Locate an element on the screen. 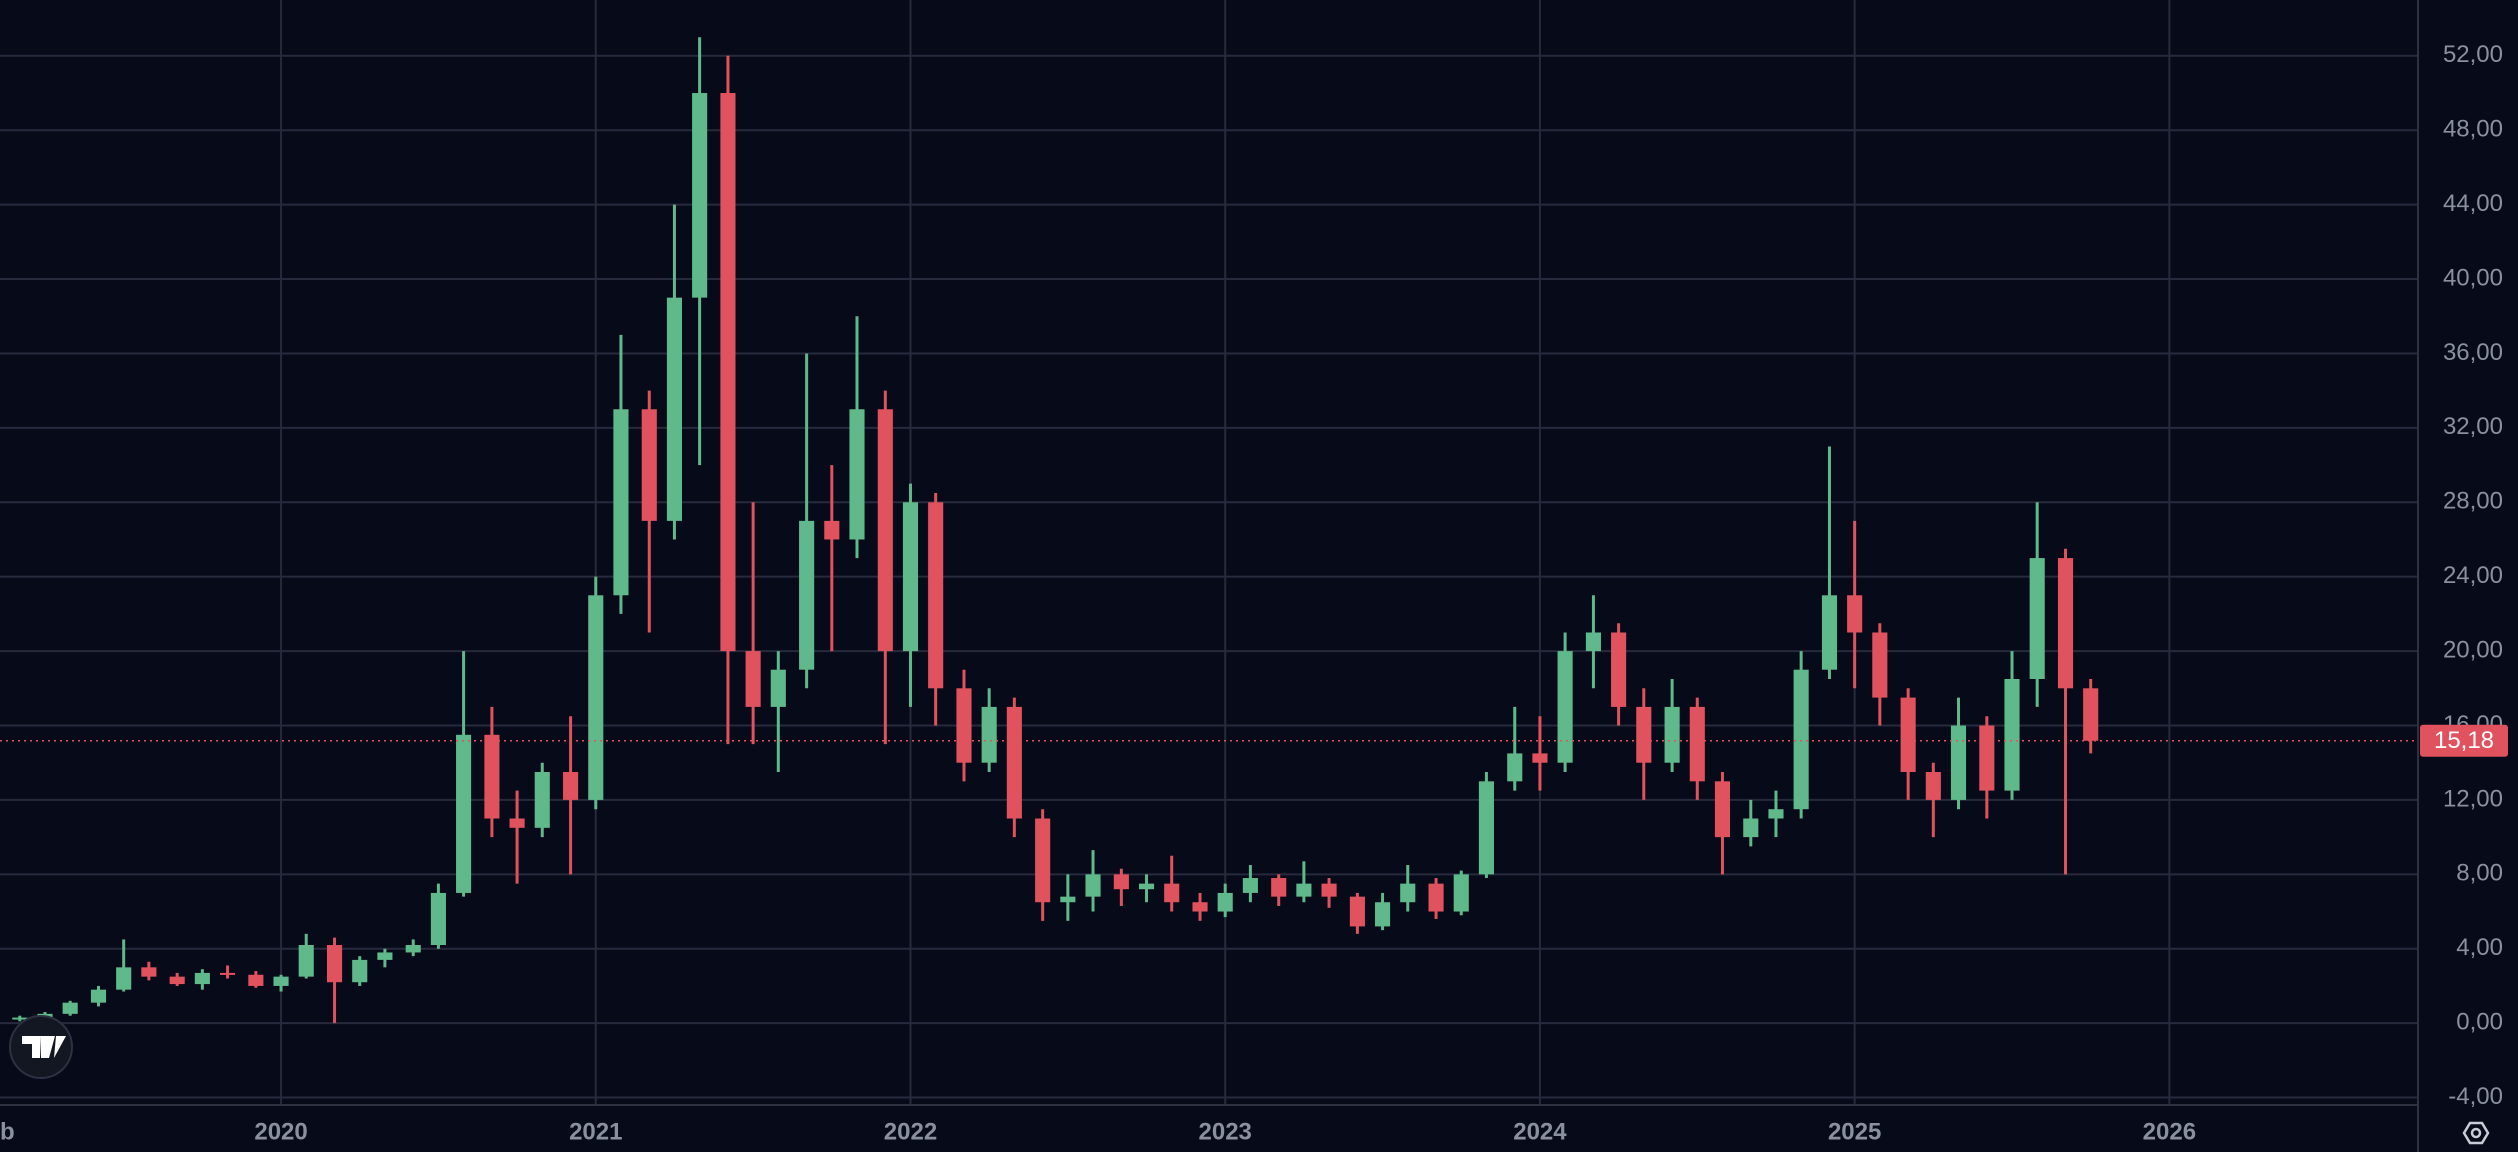 The height and width of the screenshot is (1152, 2518). y-tick-label: 28,00 is located at coordinates (2473, 501).